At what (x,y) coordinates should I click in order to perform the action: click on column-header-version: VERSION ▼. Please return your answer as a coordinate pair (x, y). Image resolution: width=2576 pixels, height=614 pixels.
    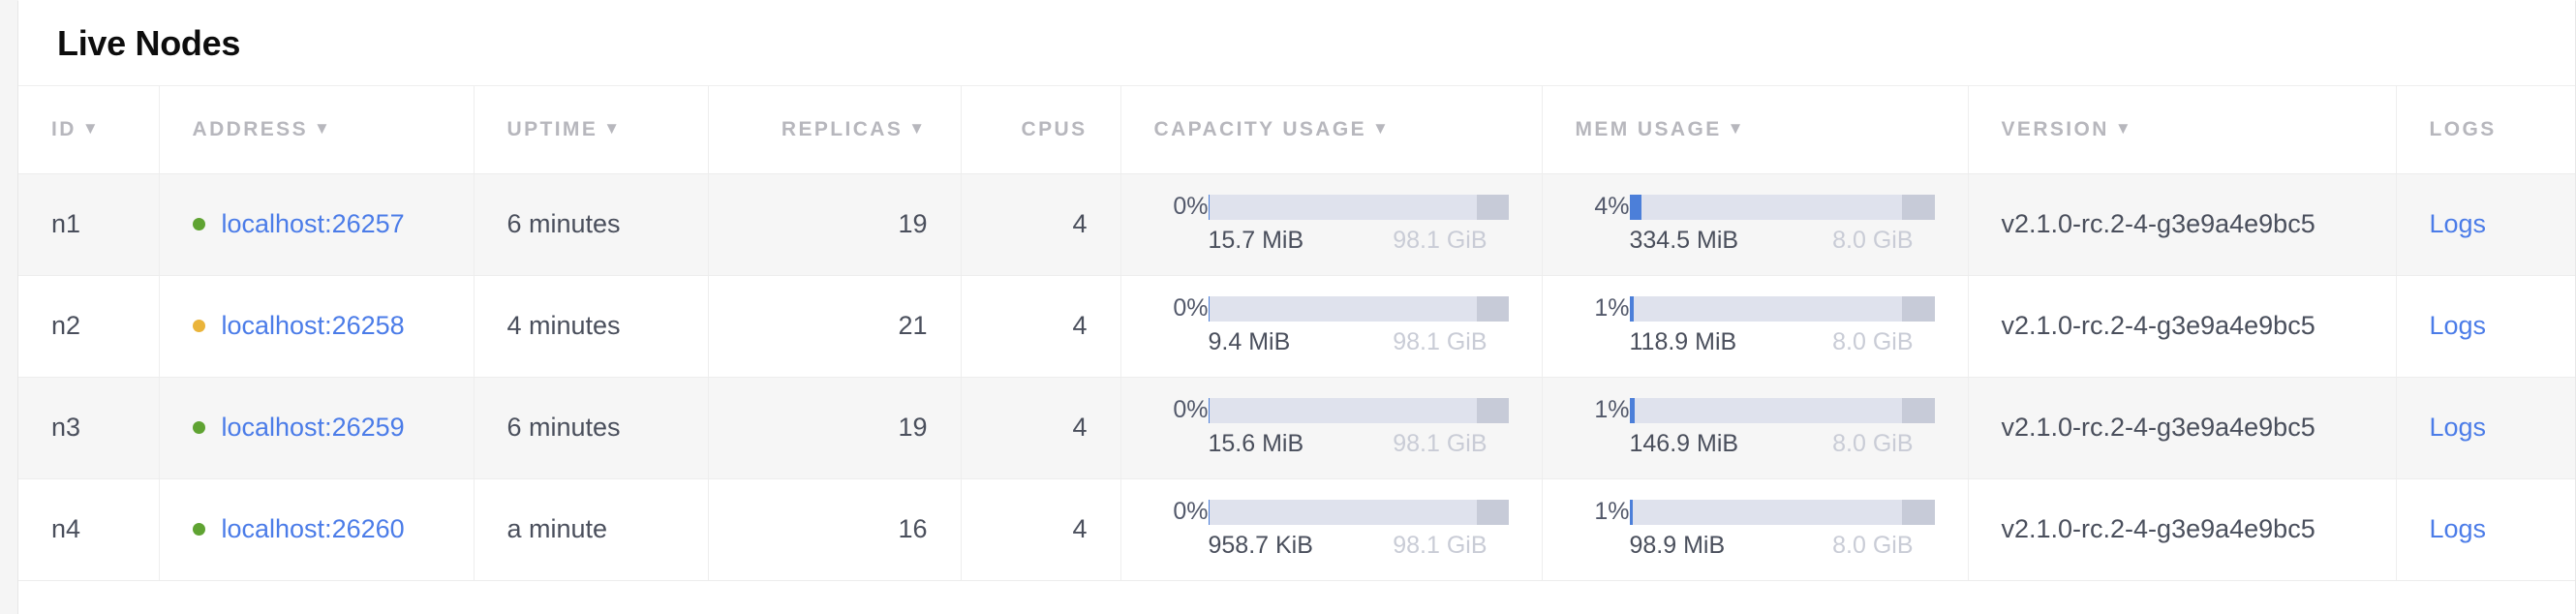
    Looking at the image, I should click on (2182, 130).